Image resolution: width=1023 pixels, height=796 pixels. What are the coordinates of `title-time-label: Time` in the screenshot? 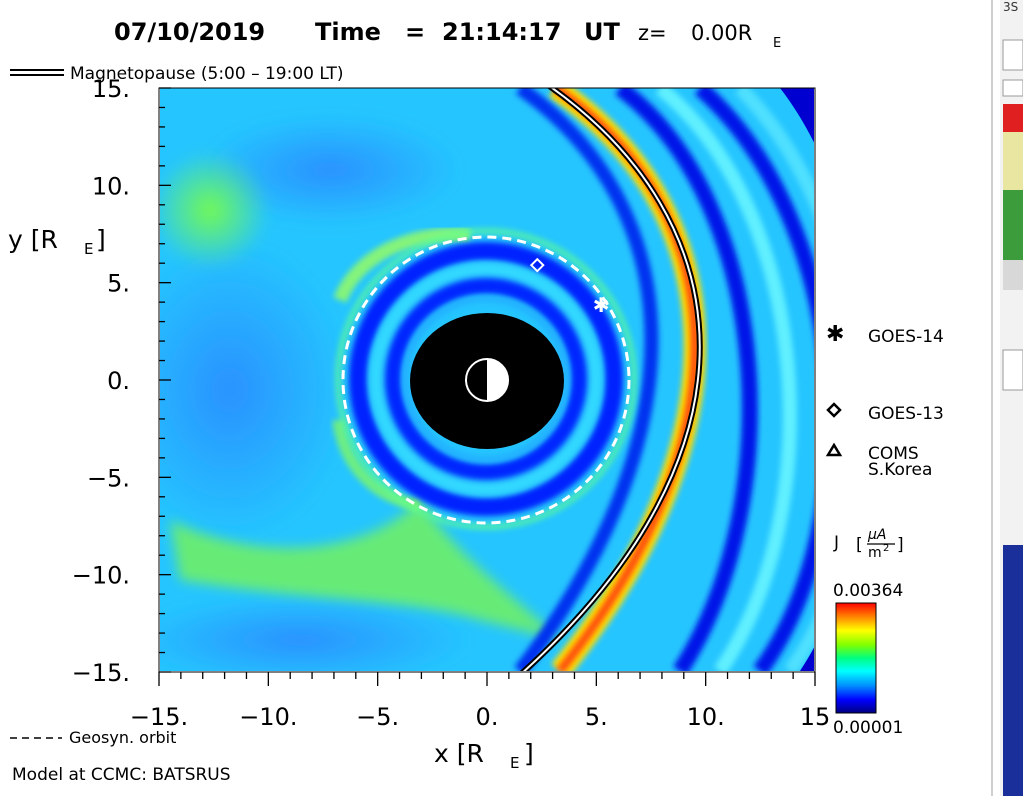 It's located at (348, 32).